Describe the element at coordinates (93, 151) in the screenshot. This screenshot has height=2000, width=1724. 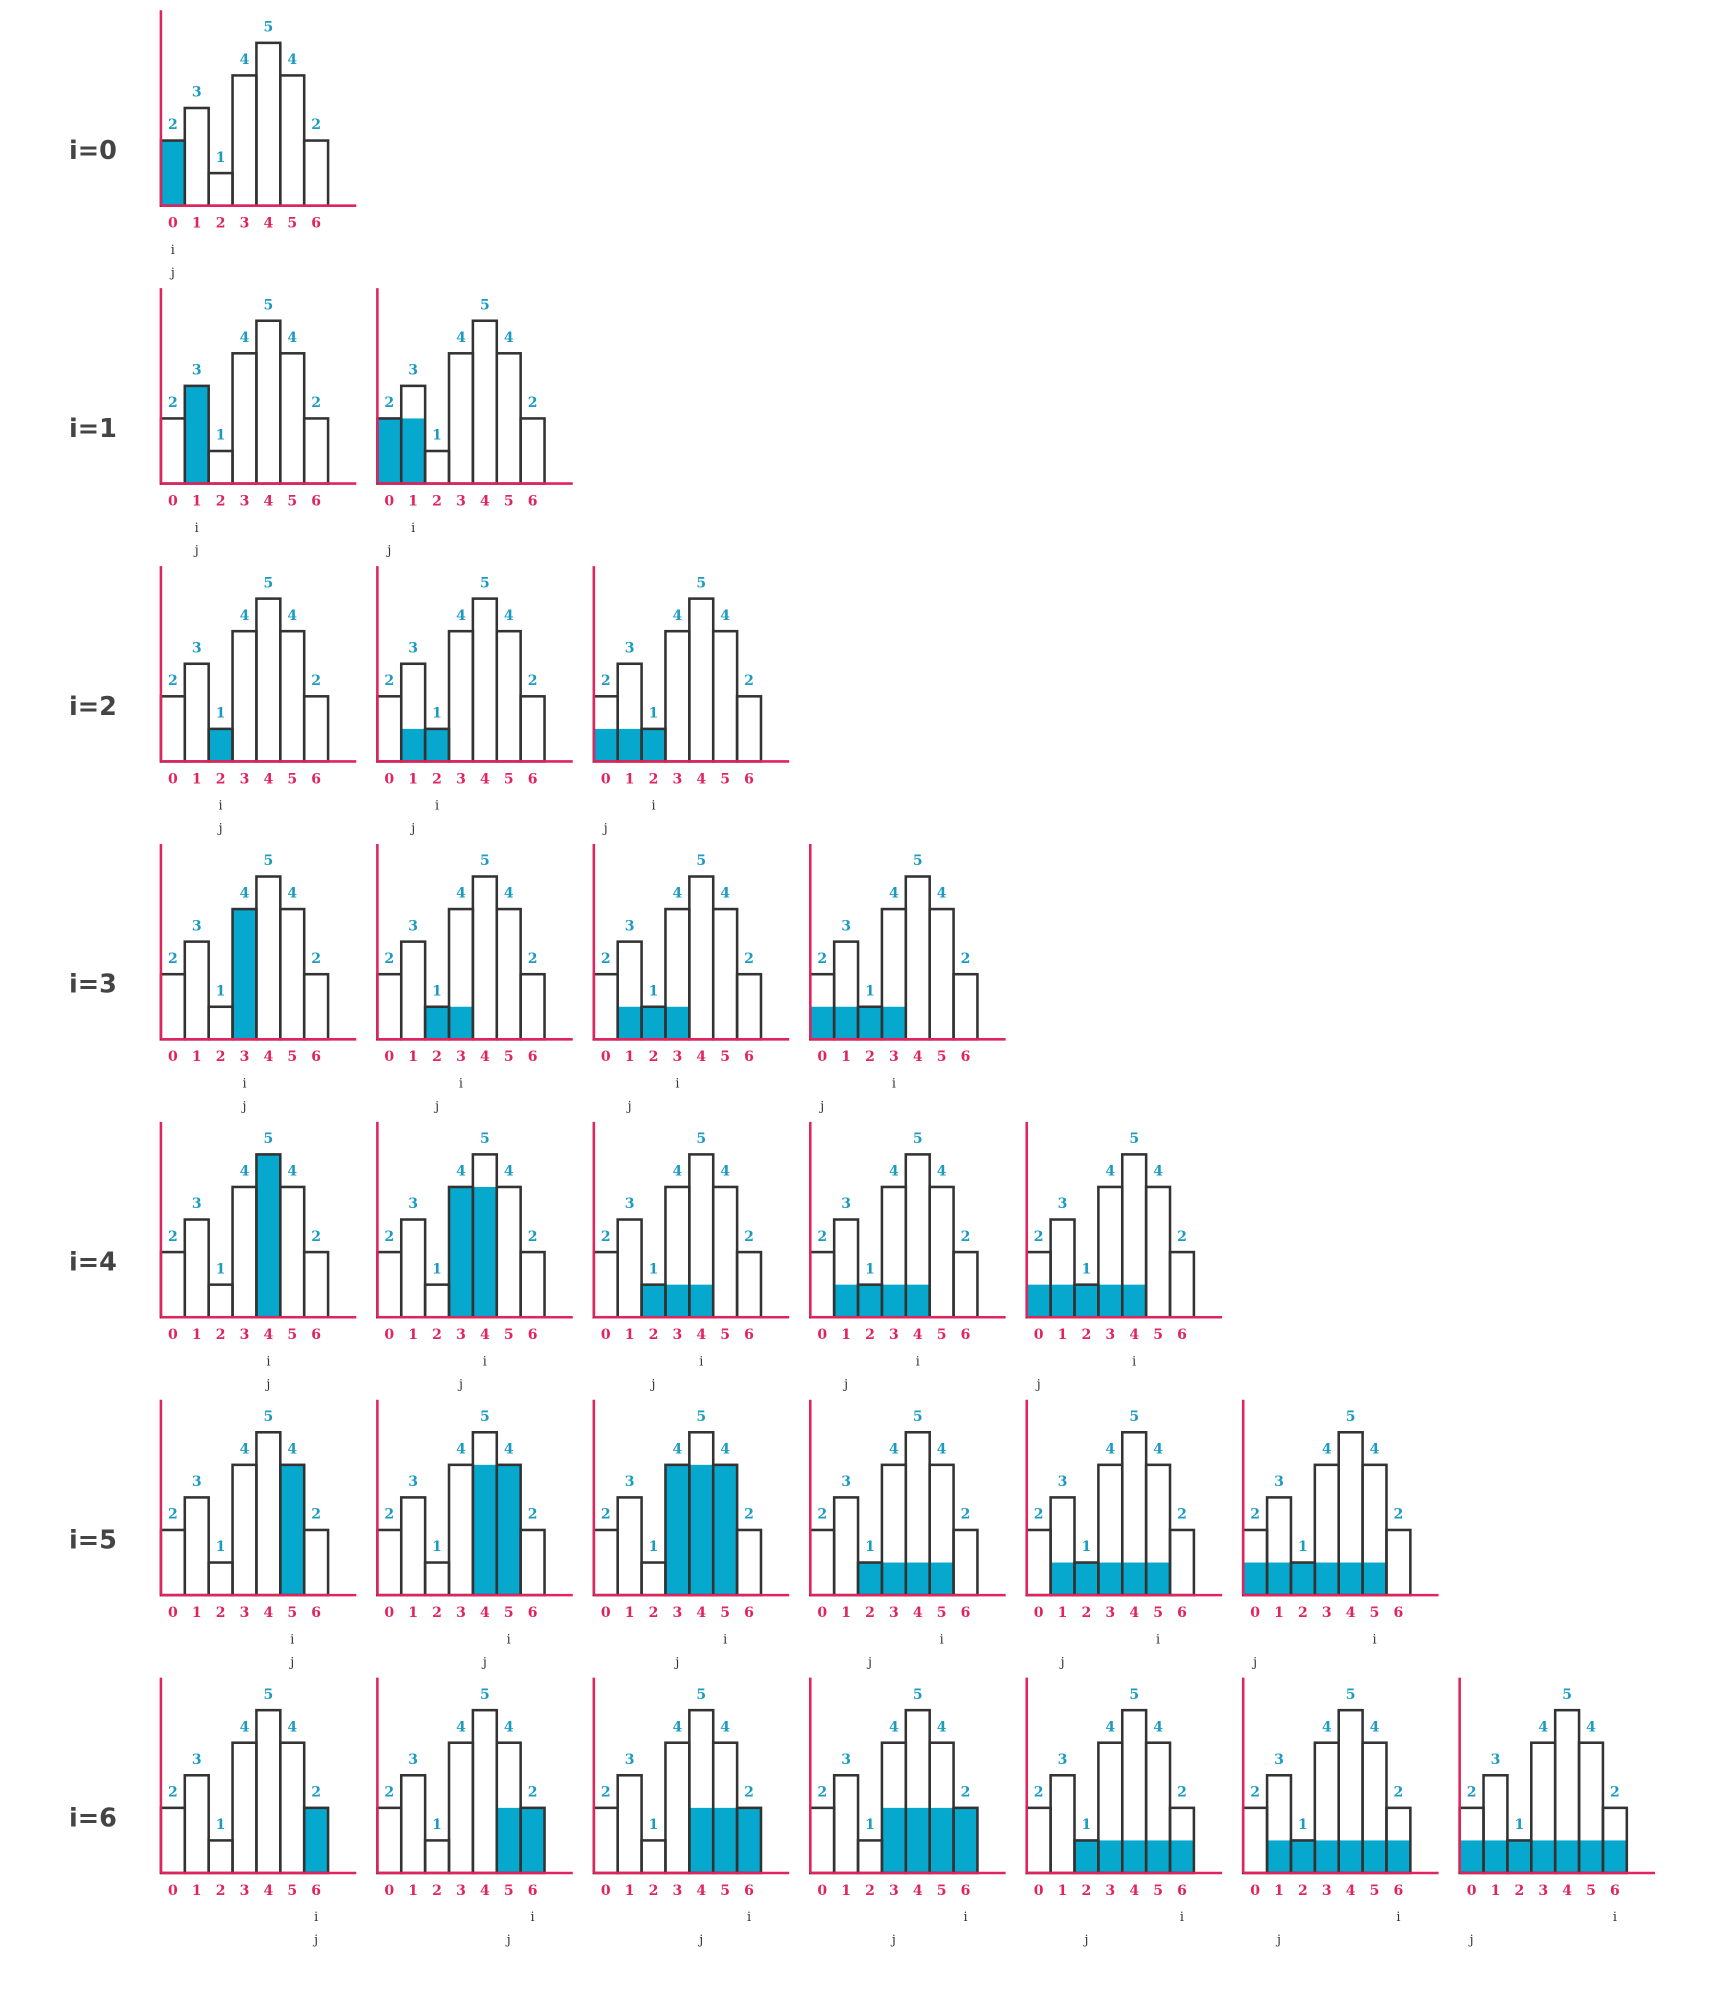
I see `row-label: i=0` at that location.